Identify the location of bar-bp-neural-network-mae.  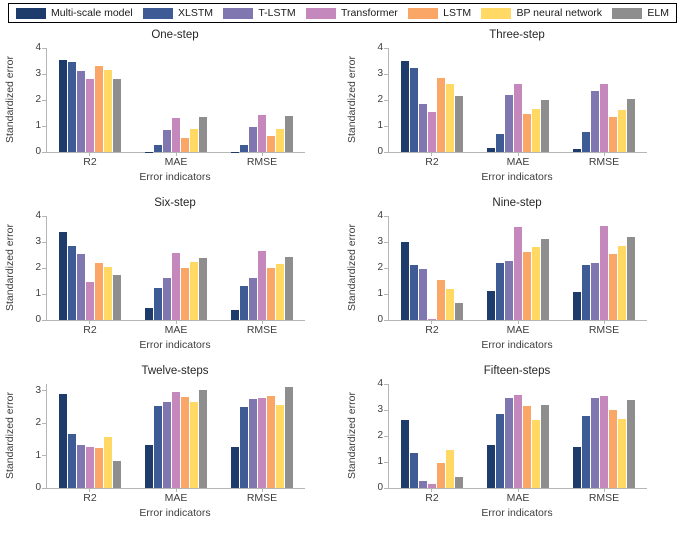
(194, 444).